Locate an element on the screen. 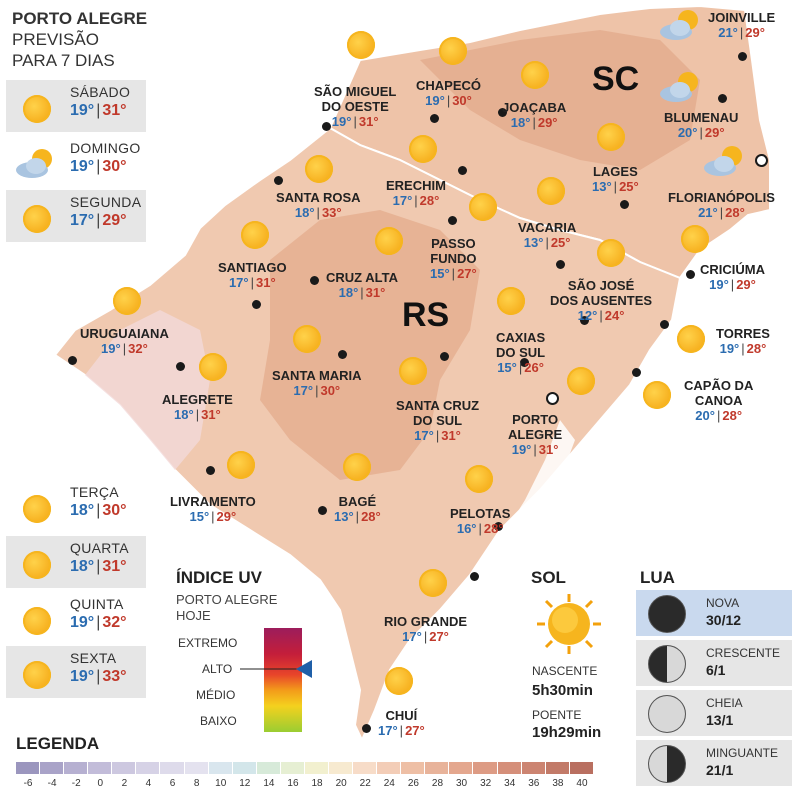 The width and height of the screenshot is (800, 794). moon-phase-date: 21/1 is located at coordinates (720, 770).